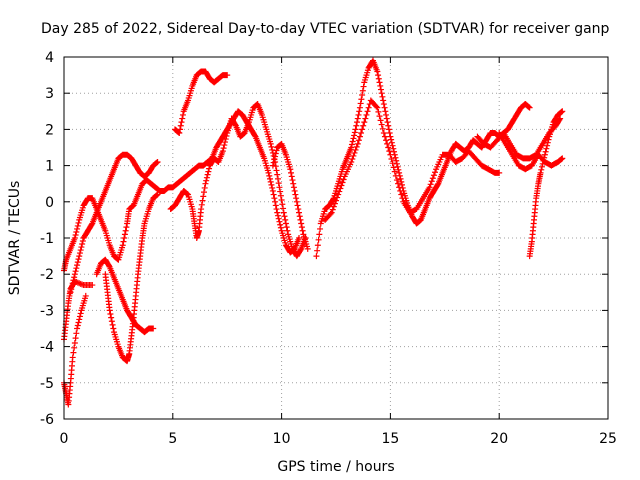 The width and height of the screenshot is (640, 480). I want to click on x-tick-label: 0, so click(64, 439).